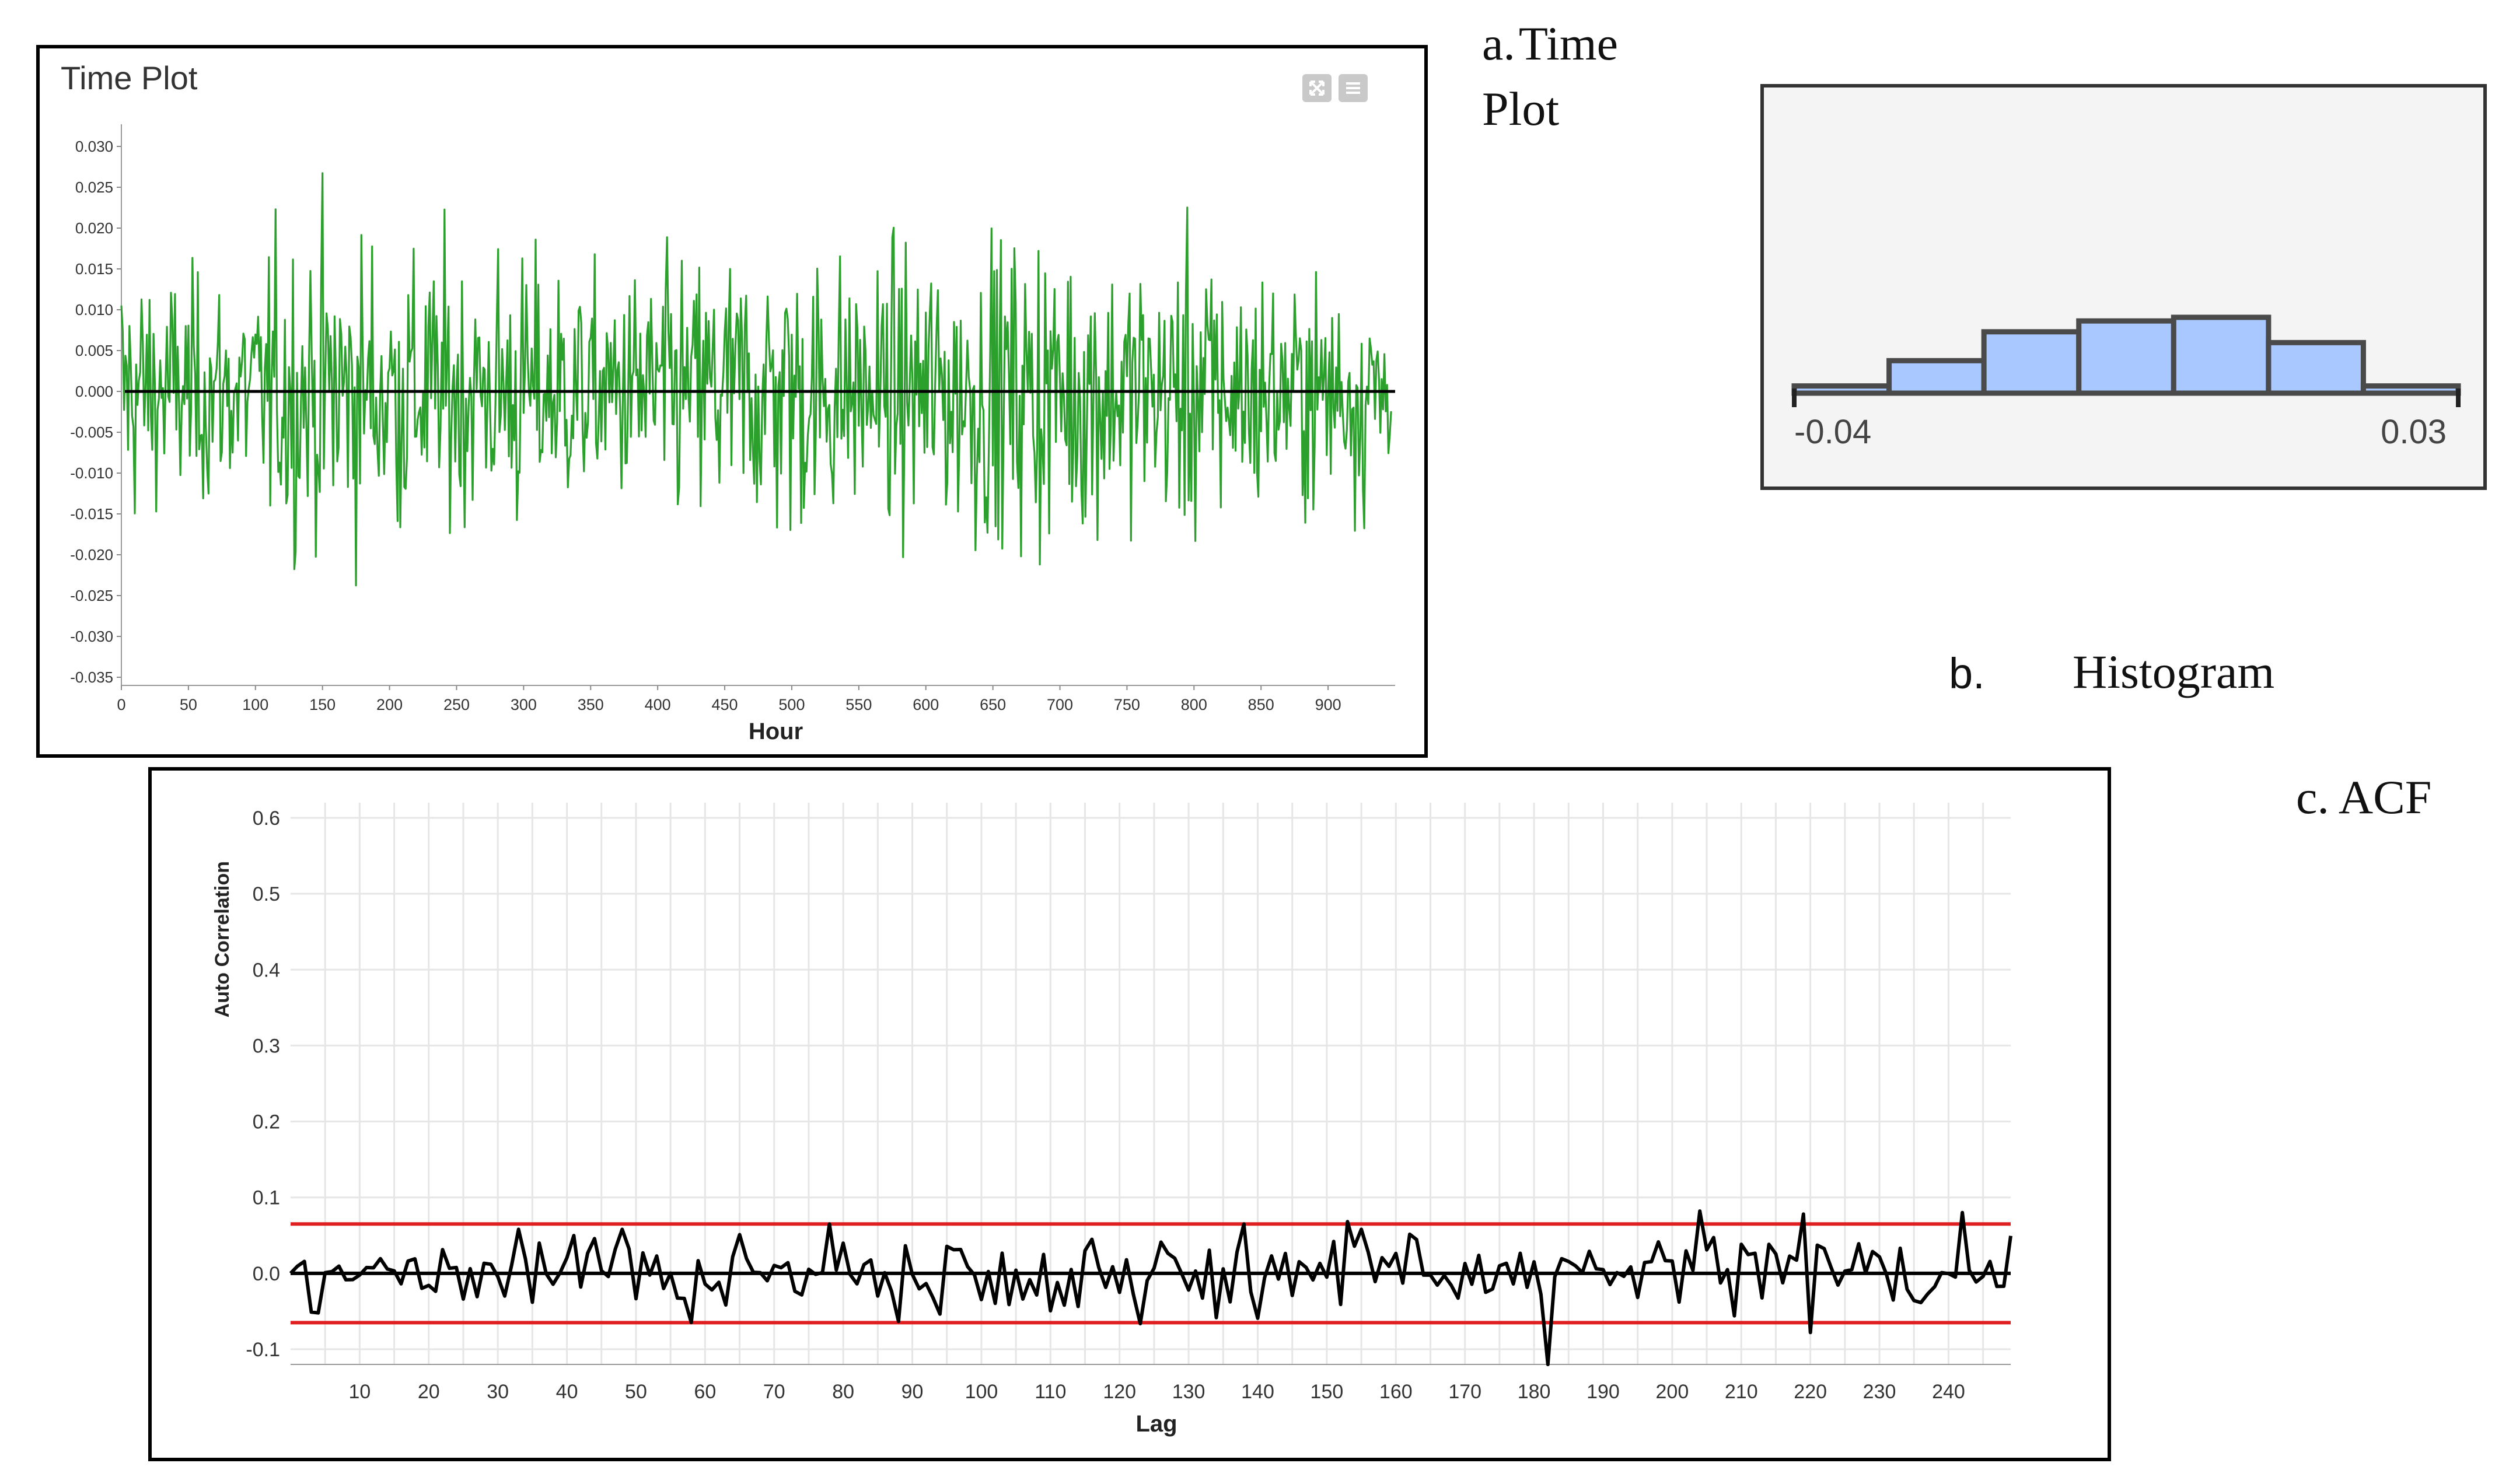 The height and width of the screenshot is (1484, 2516). Describe the element at coordinates (858, 704) in the screenshot. I see `x-tick-label: 550` at that location.